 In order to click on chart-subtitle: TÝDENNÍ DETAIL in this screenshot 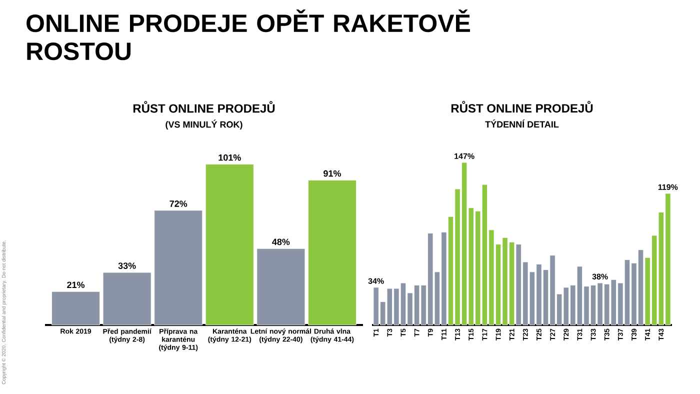, I will do `click(522, 123)`.